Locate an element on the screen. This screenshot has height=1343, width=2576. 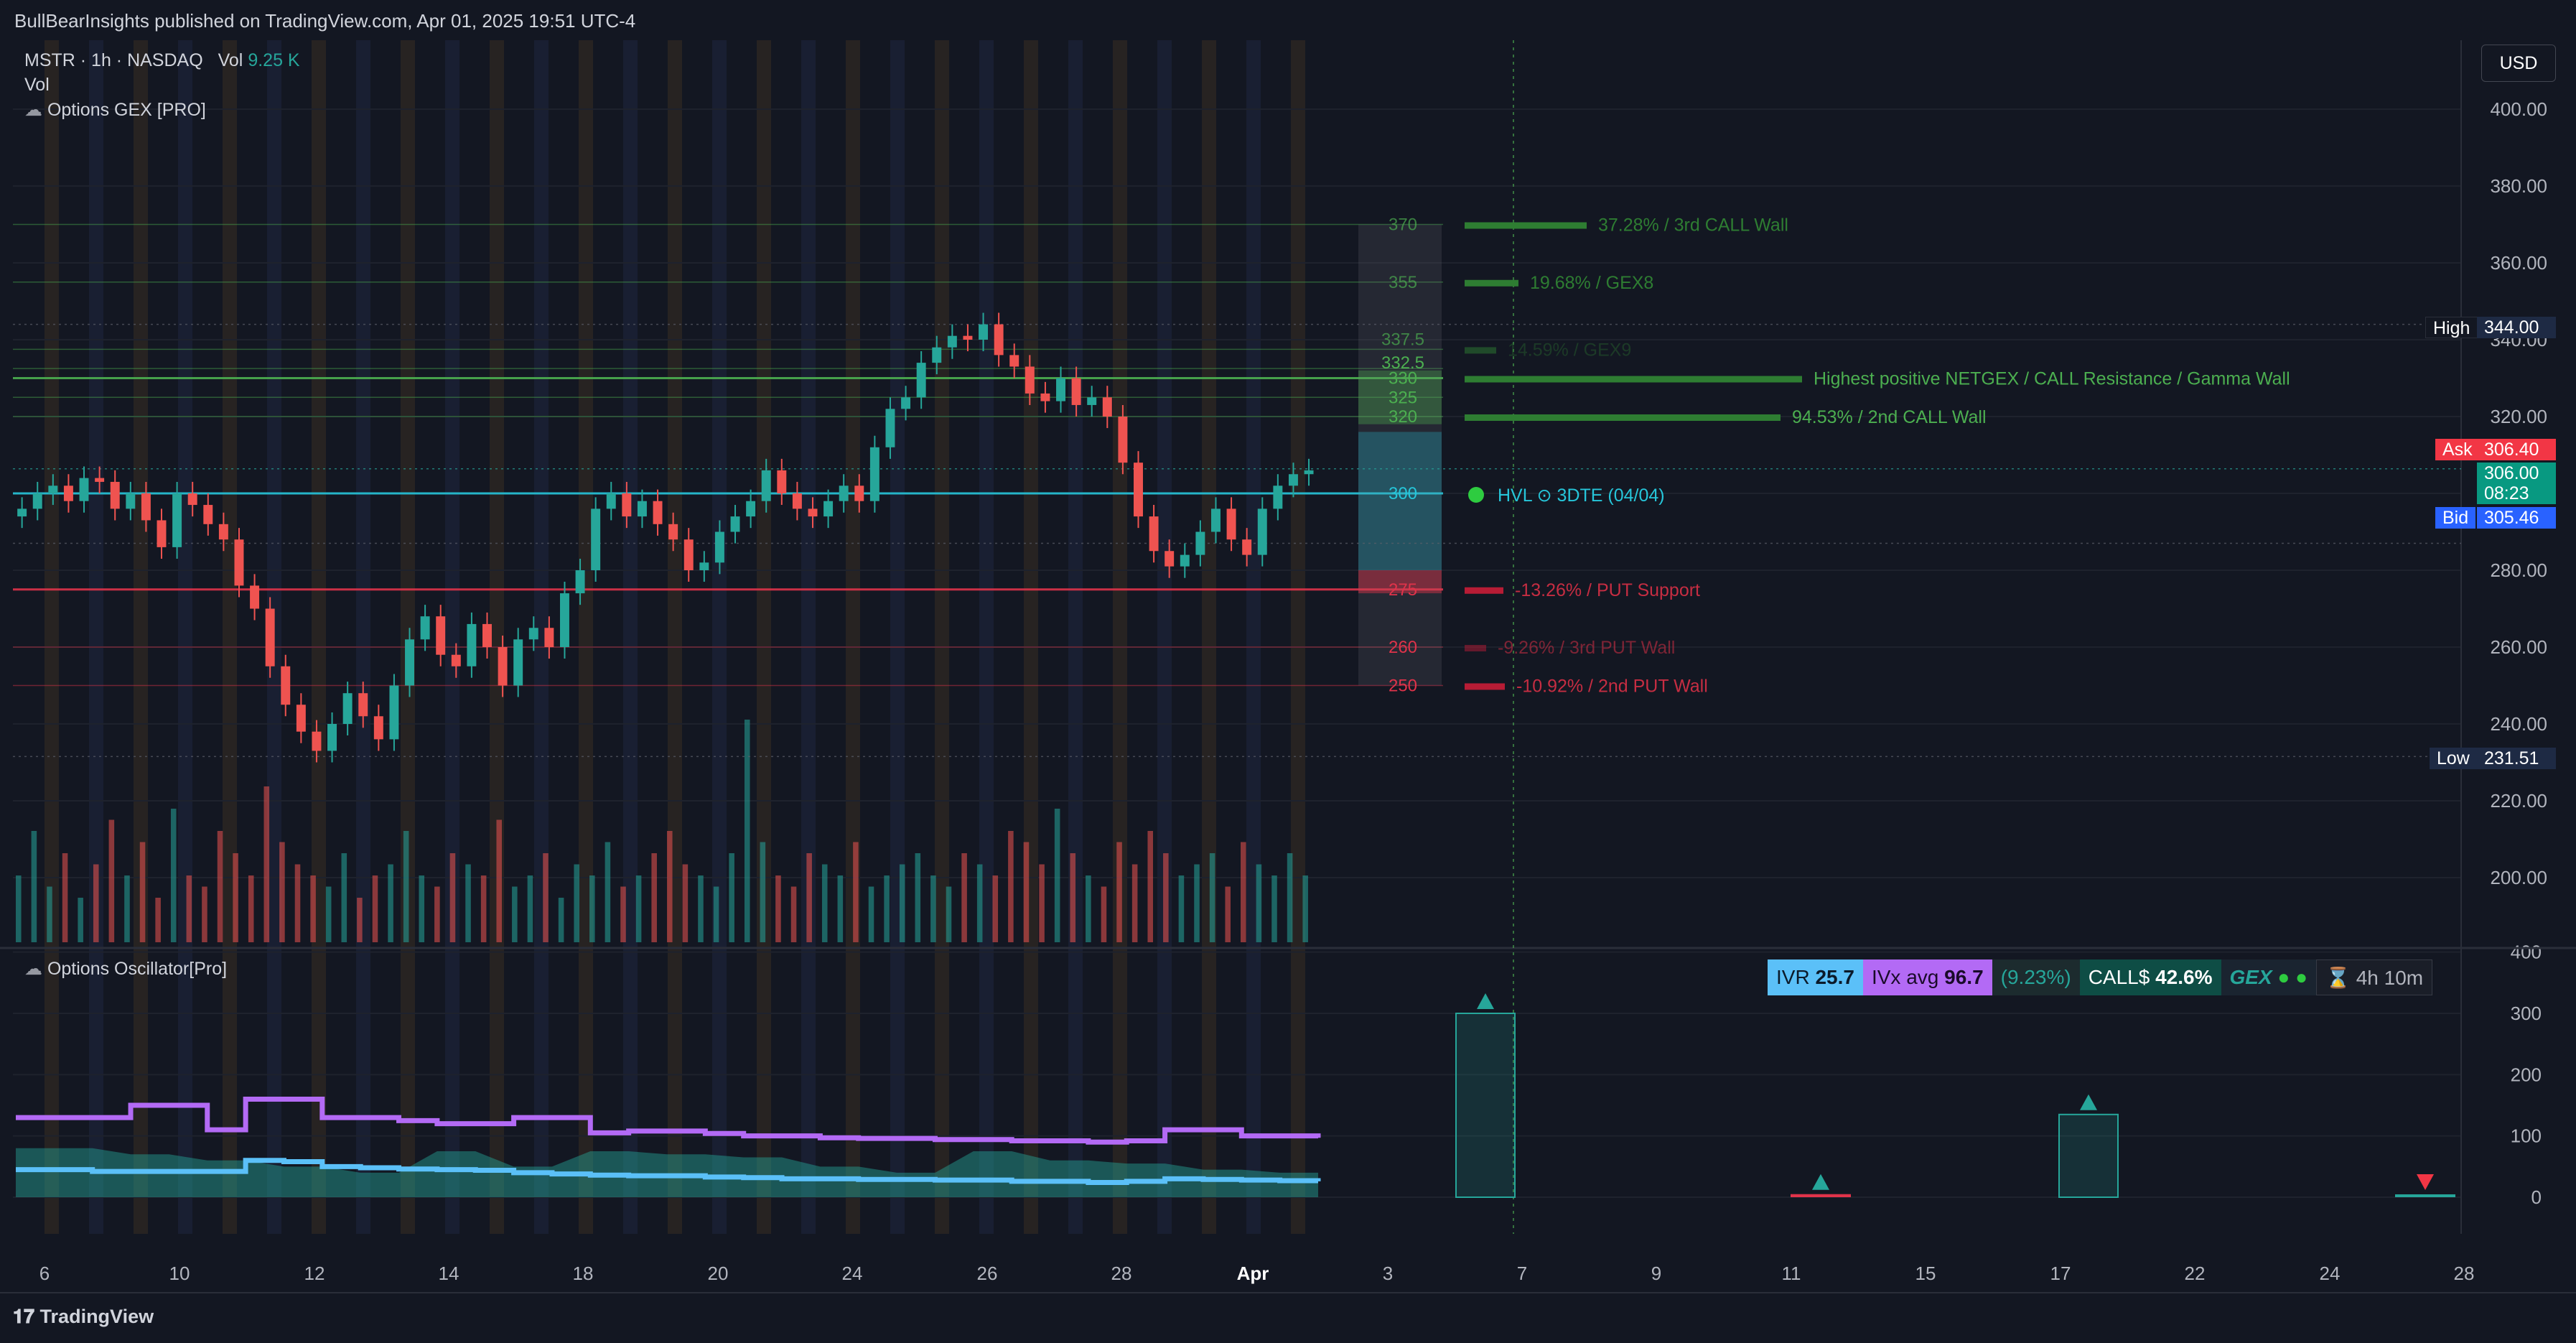
time-tick-label: 3 is located at coordinates (1388, 1273).